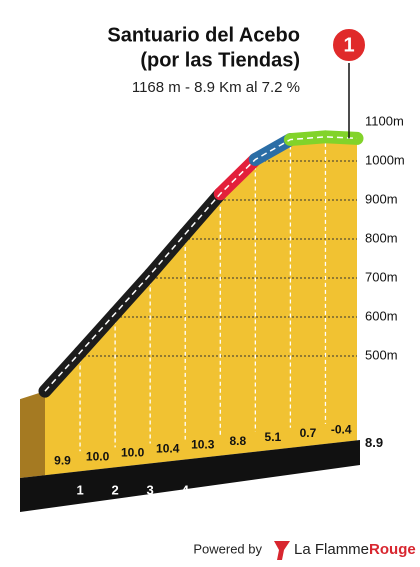  I want to click on marker, so click(349, 45).